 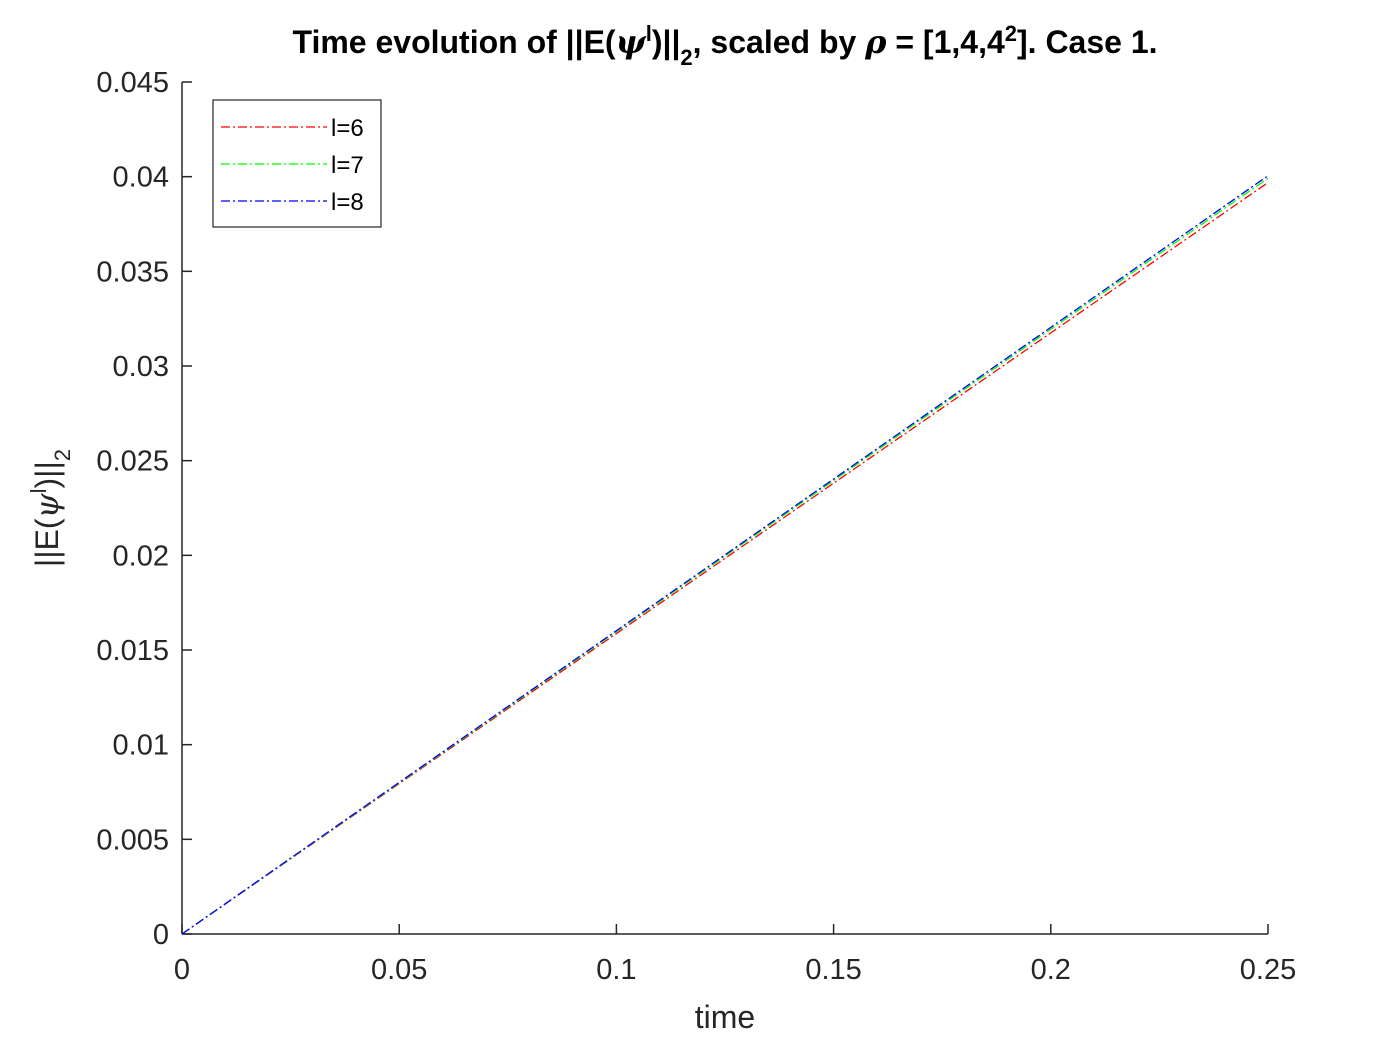 I want to click on y-tick-label: 0.03, so click(x=141, y=367).